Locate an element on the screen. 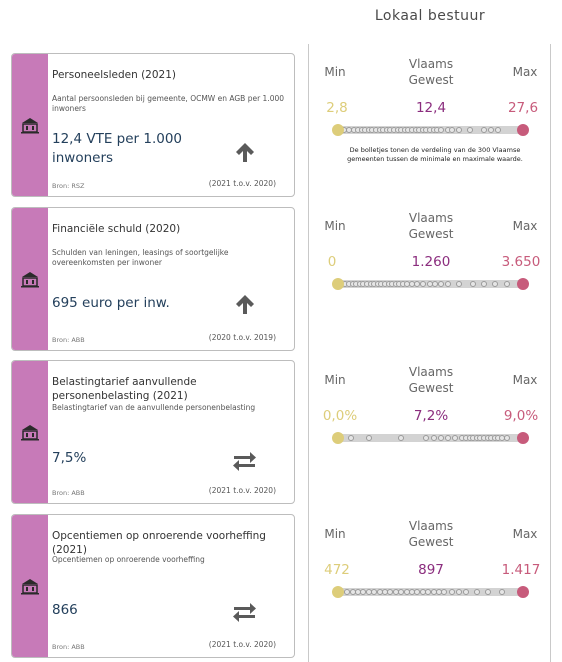 Image resolution: width=562 pixels, height=662 pixels. card-title: Personeelsleden (2021) is located at coordinates (114, 75).